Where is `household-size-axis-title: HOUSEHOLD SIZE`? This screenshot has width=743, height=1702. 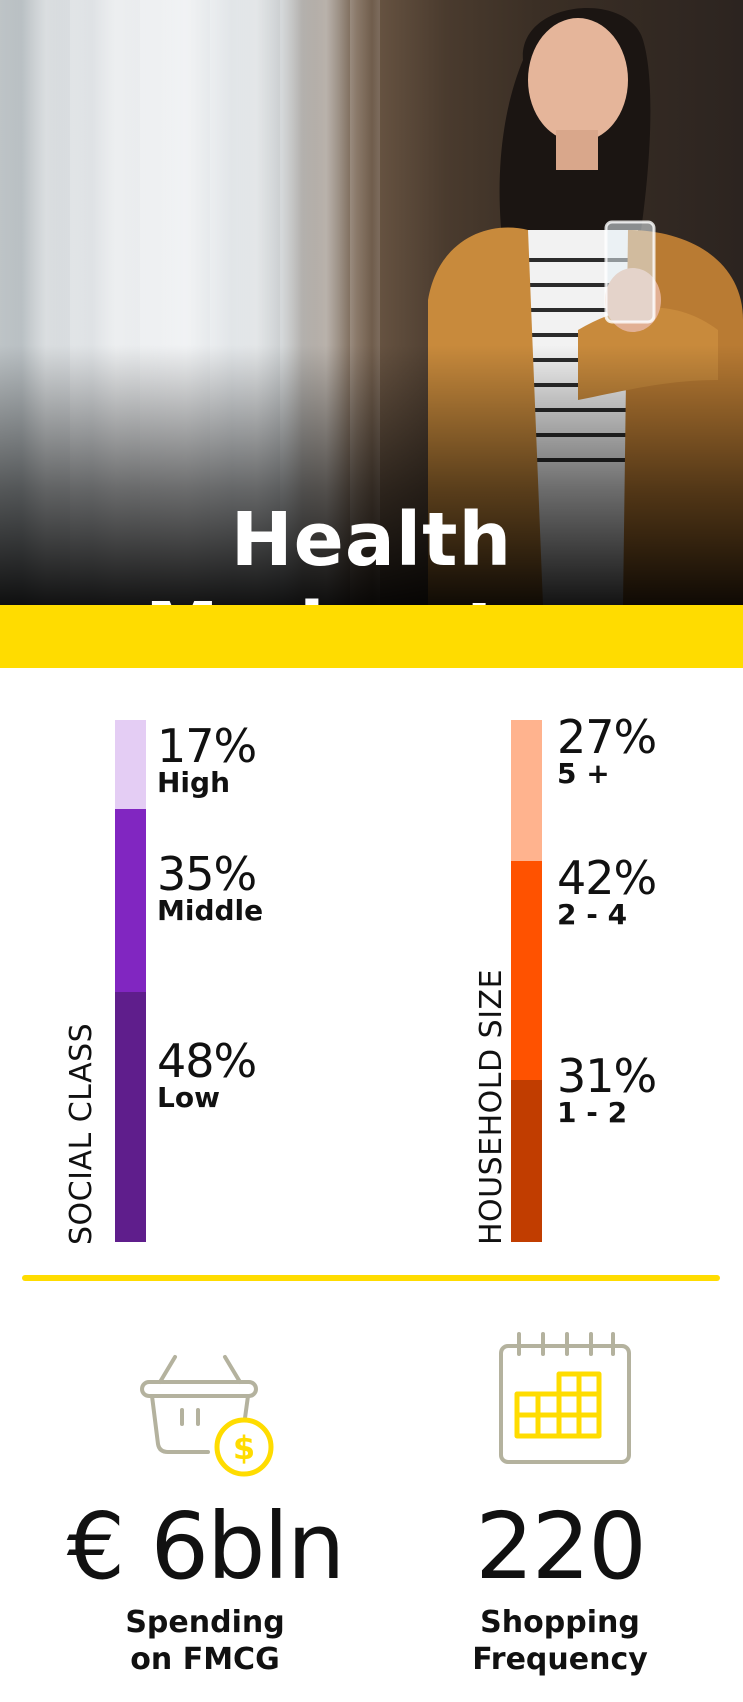
household-size-axis-title: HOUSEHOLD SIZE is located at coordinates (491, 1106).